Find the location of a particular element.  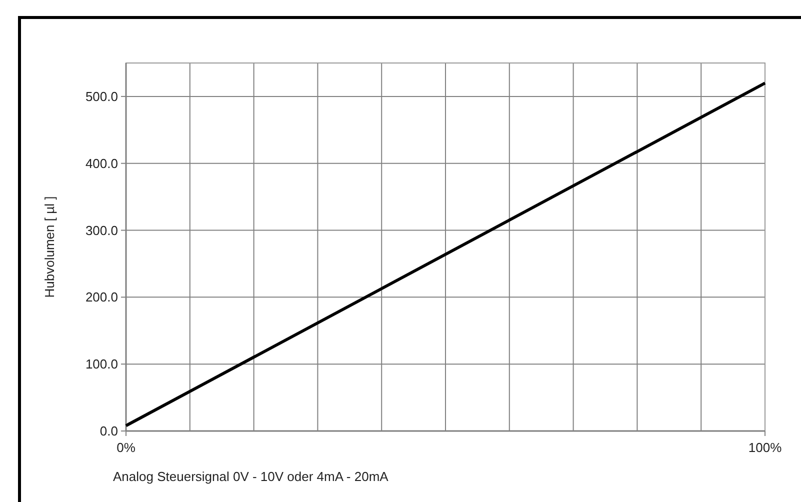

x-tick-label: 0% is located at coordinates (126, 447).